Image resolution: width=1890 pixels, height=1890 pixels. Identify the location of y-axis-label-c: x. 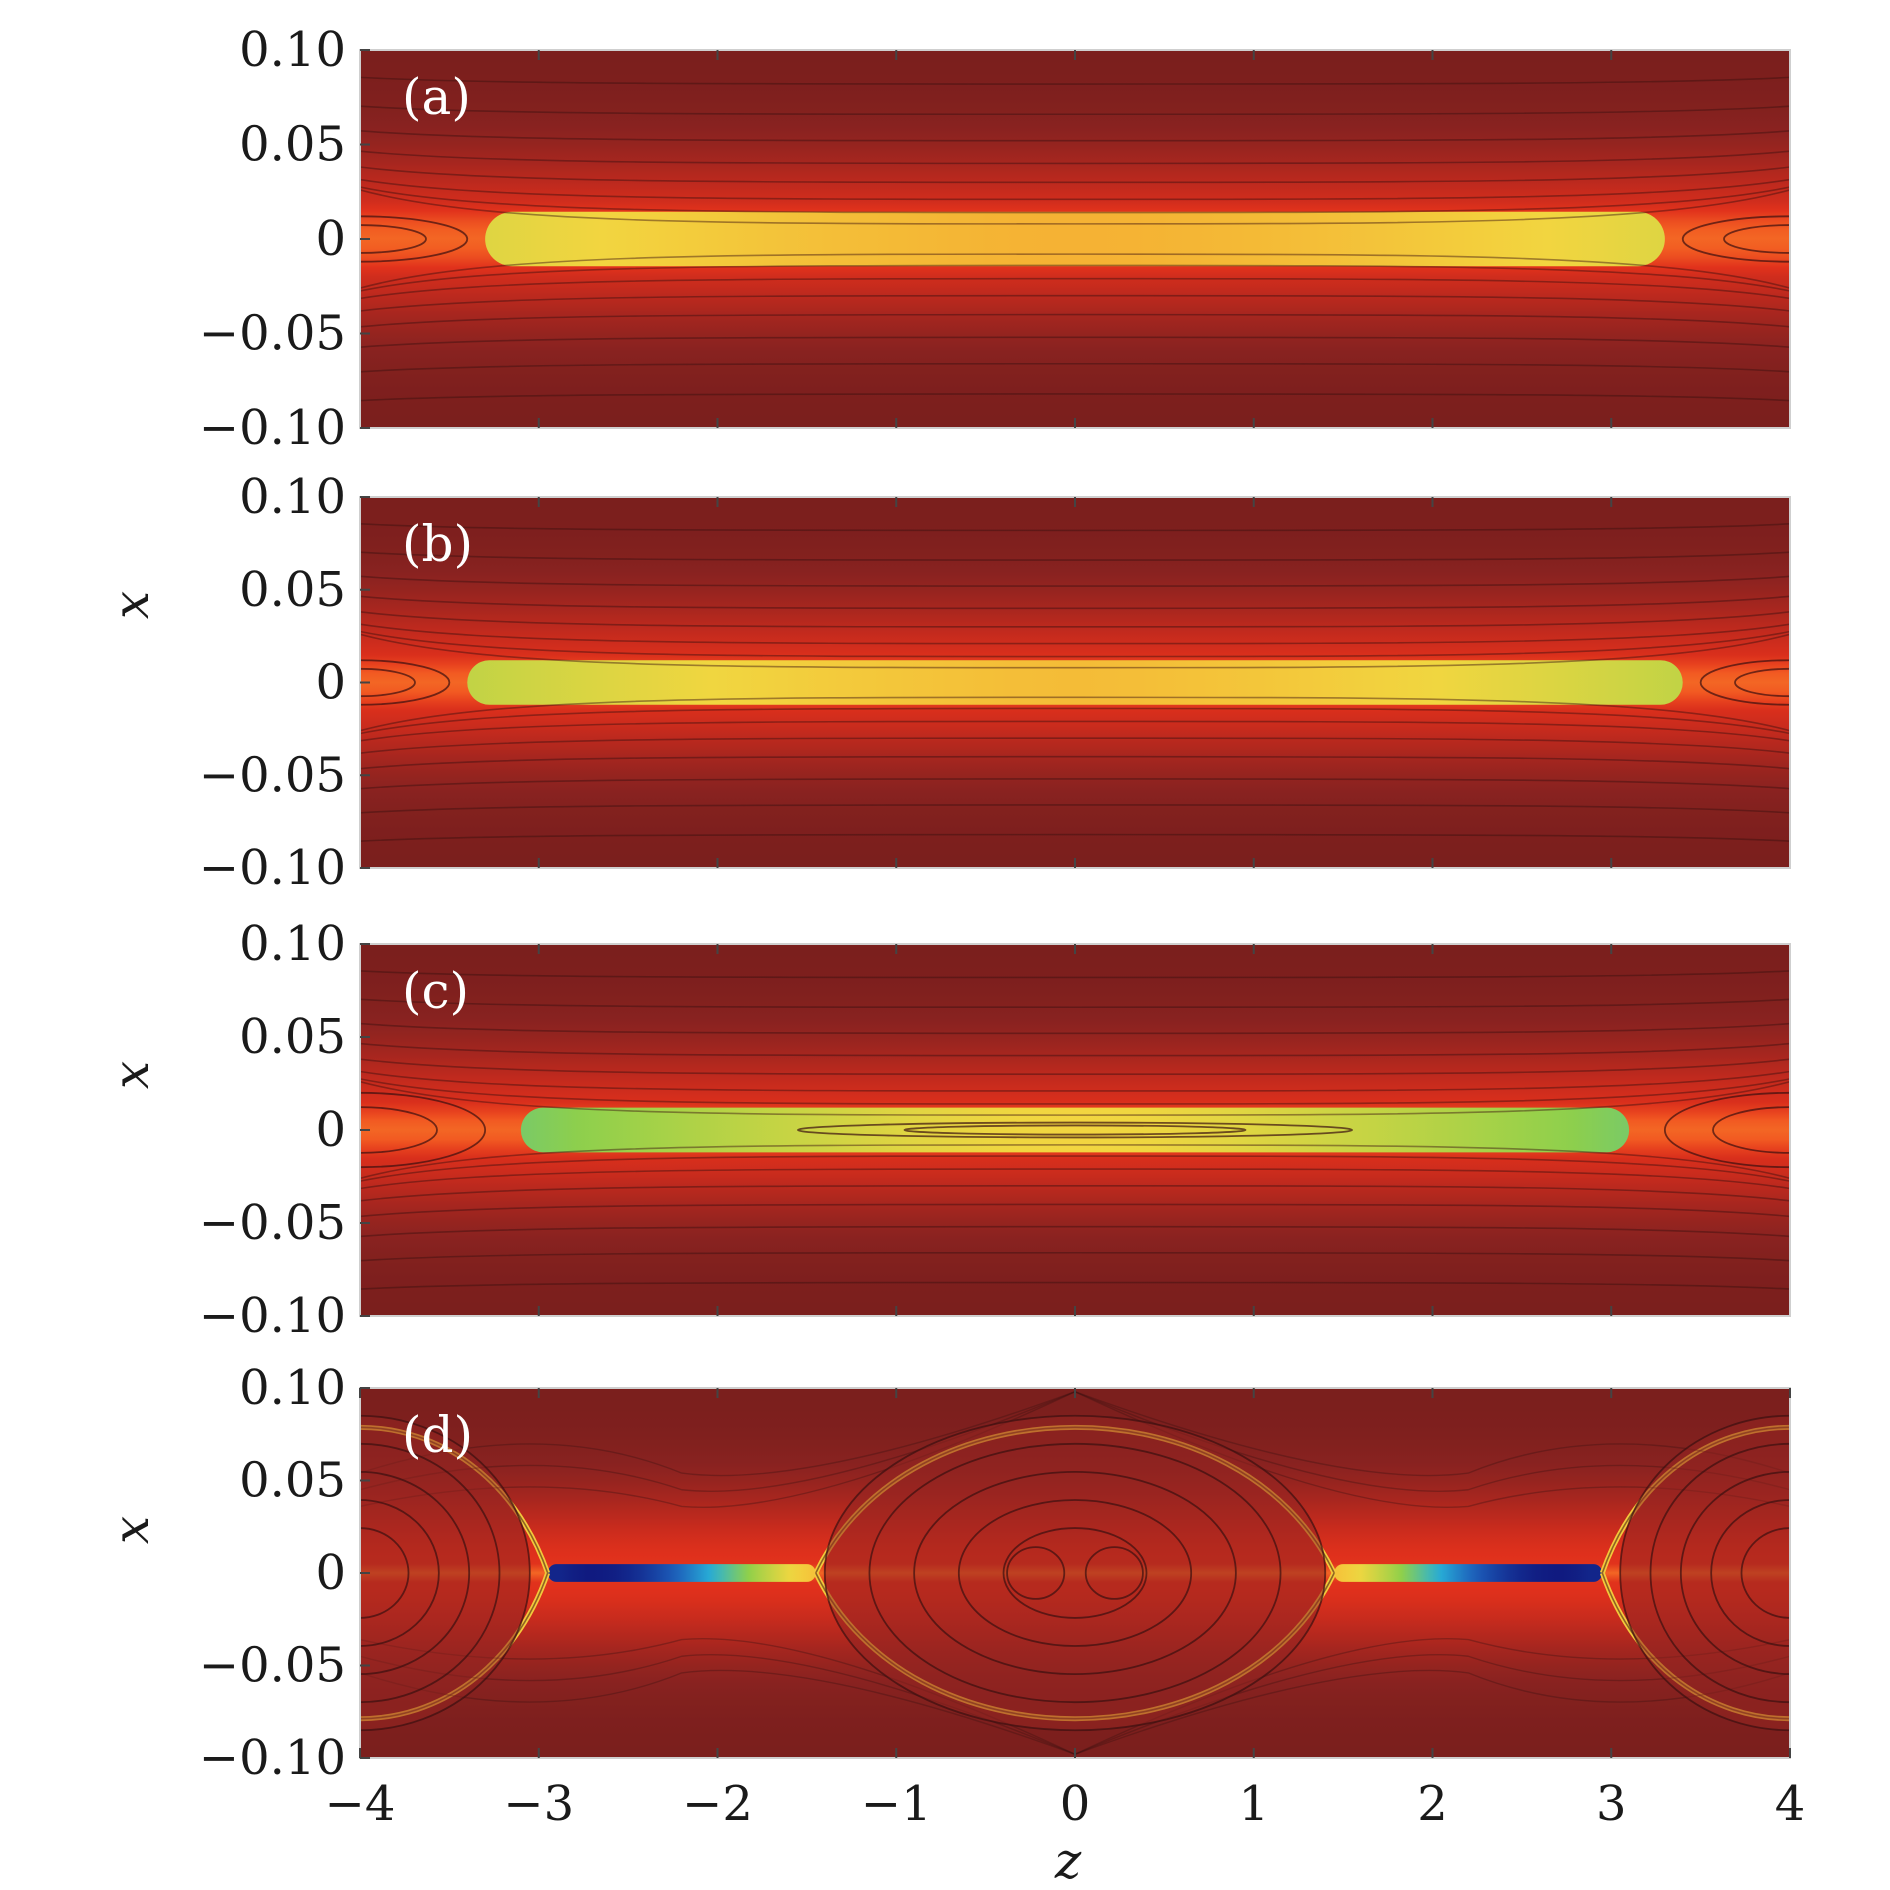
(131, 1075).